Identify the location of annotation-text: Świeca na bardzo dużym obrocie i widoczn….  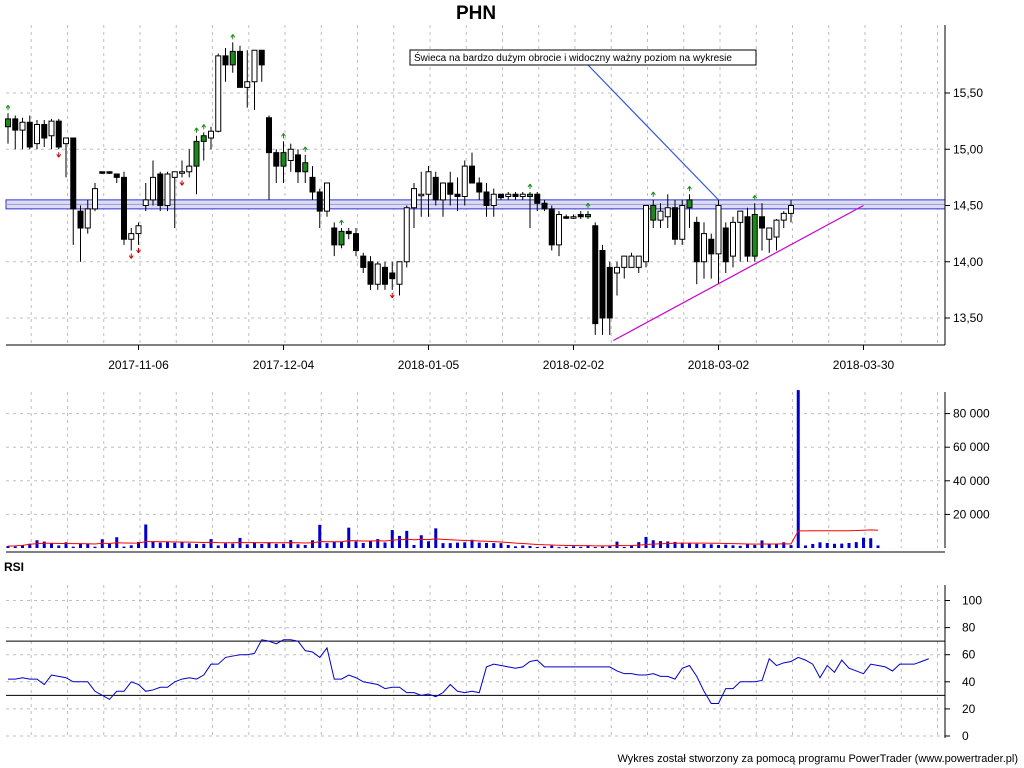
(573, 57).